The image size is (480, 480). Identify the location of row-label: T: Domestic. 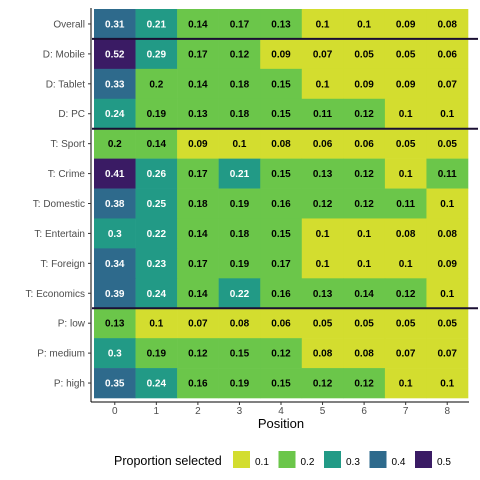
(59, 204).